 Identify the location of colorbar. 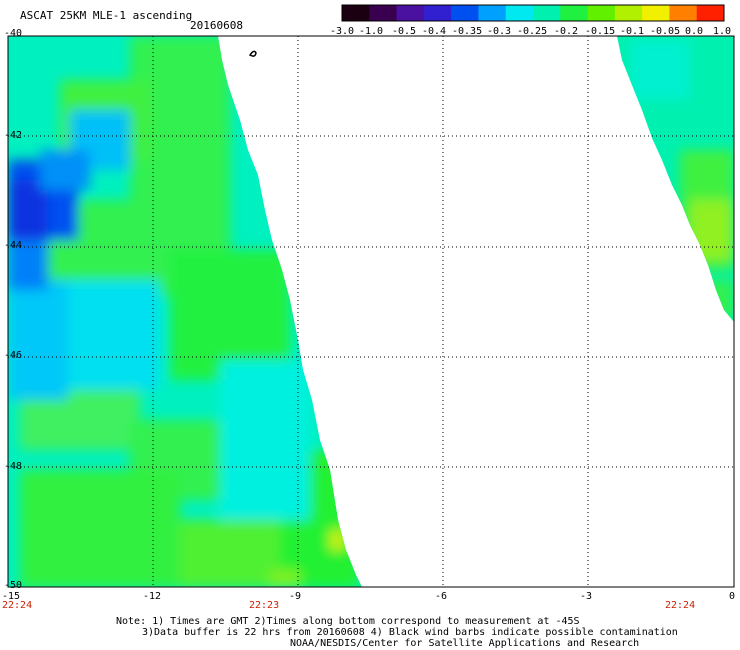
(533, 13).